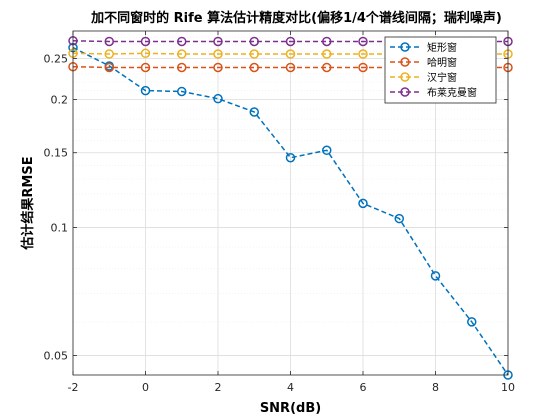 Image resolution: width=560 pixels, height=420 pixels. I want to click on x-tick-label: 4, so click(290, 387).